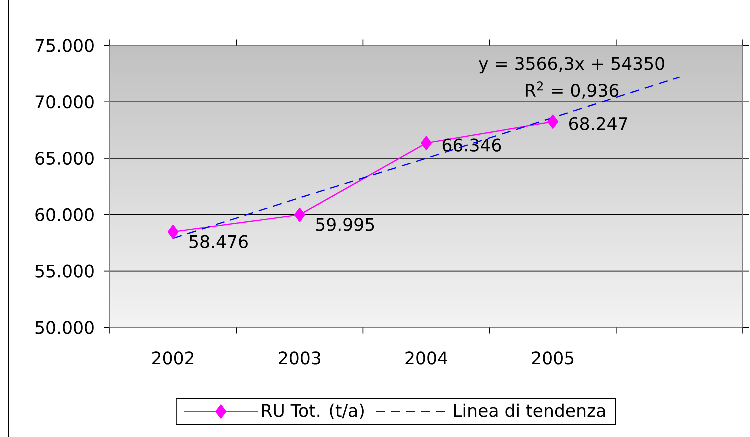  What do you see at coordinates (219, 241) in the screenshot?
I see `data-label: 58.476` at bounding box center [219, 241].